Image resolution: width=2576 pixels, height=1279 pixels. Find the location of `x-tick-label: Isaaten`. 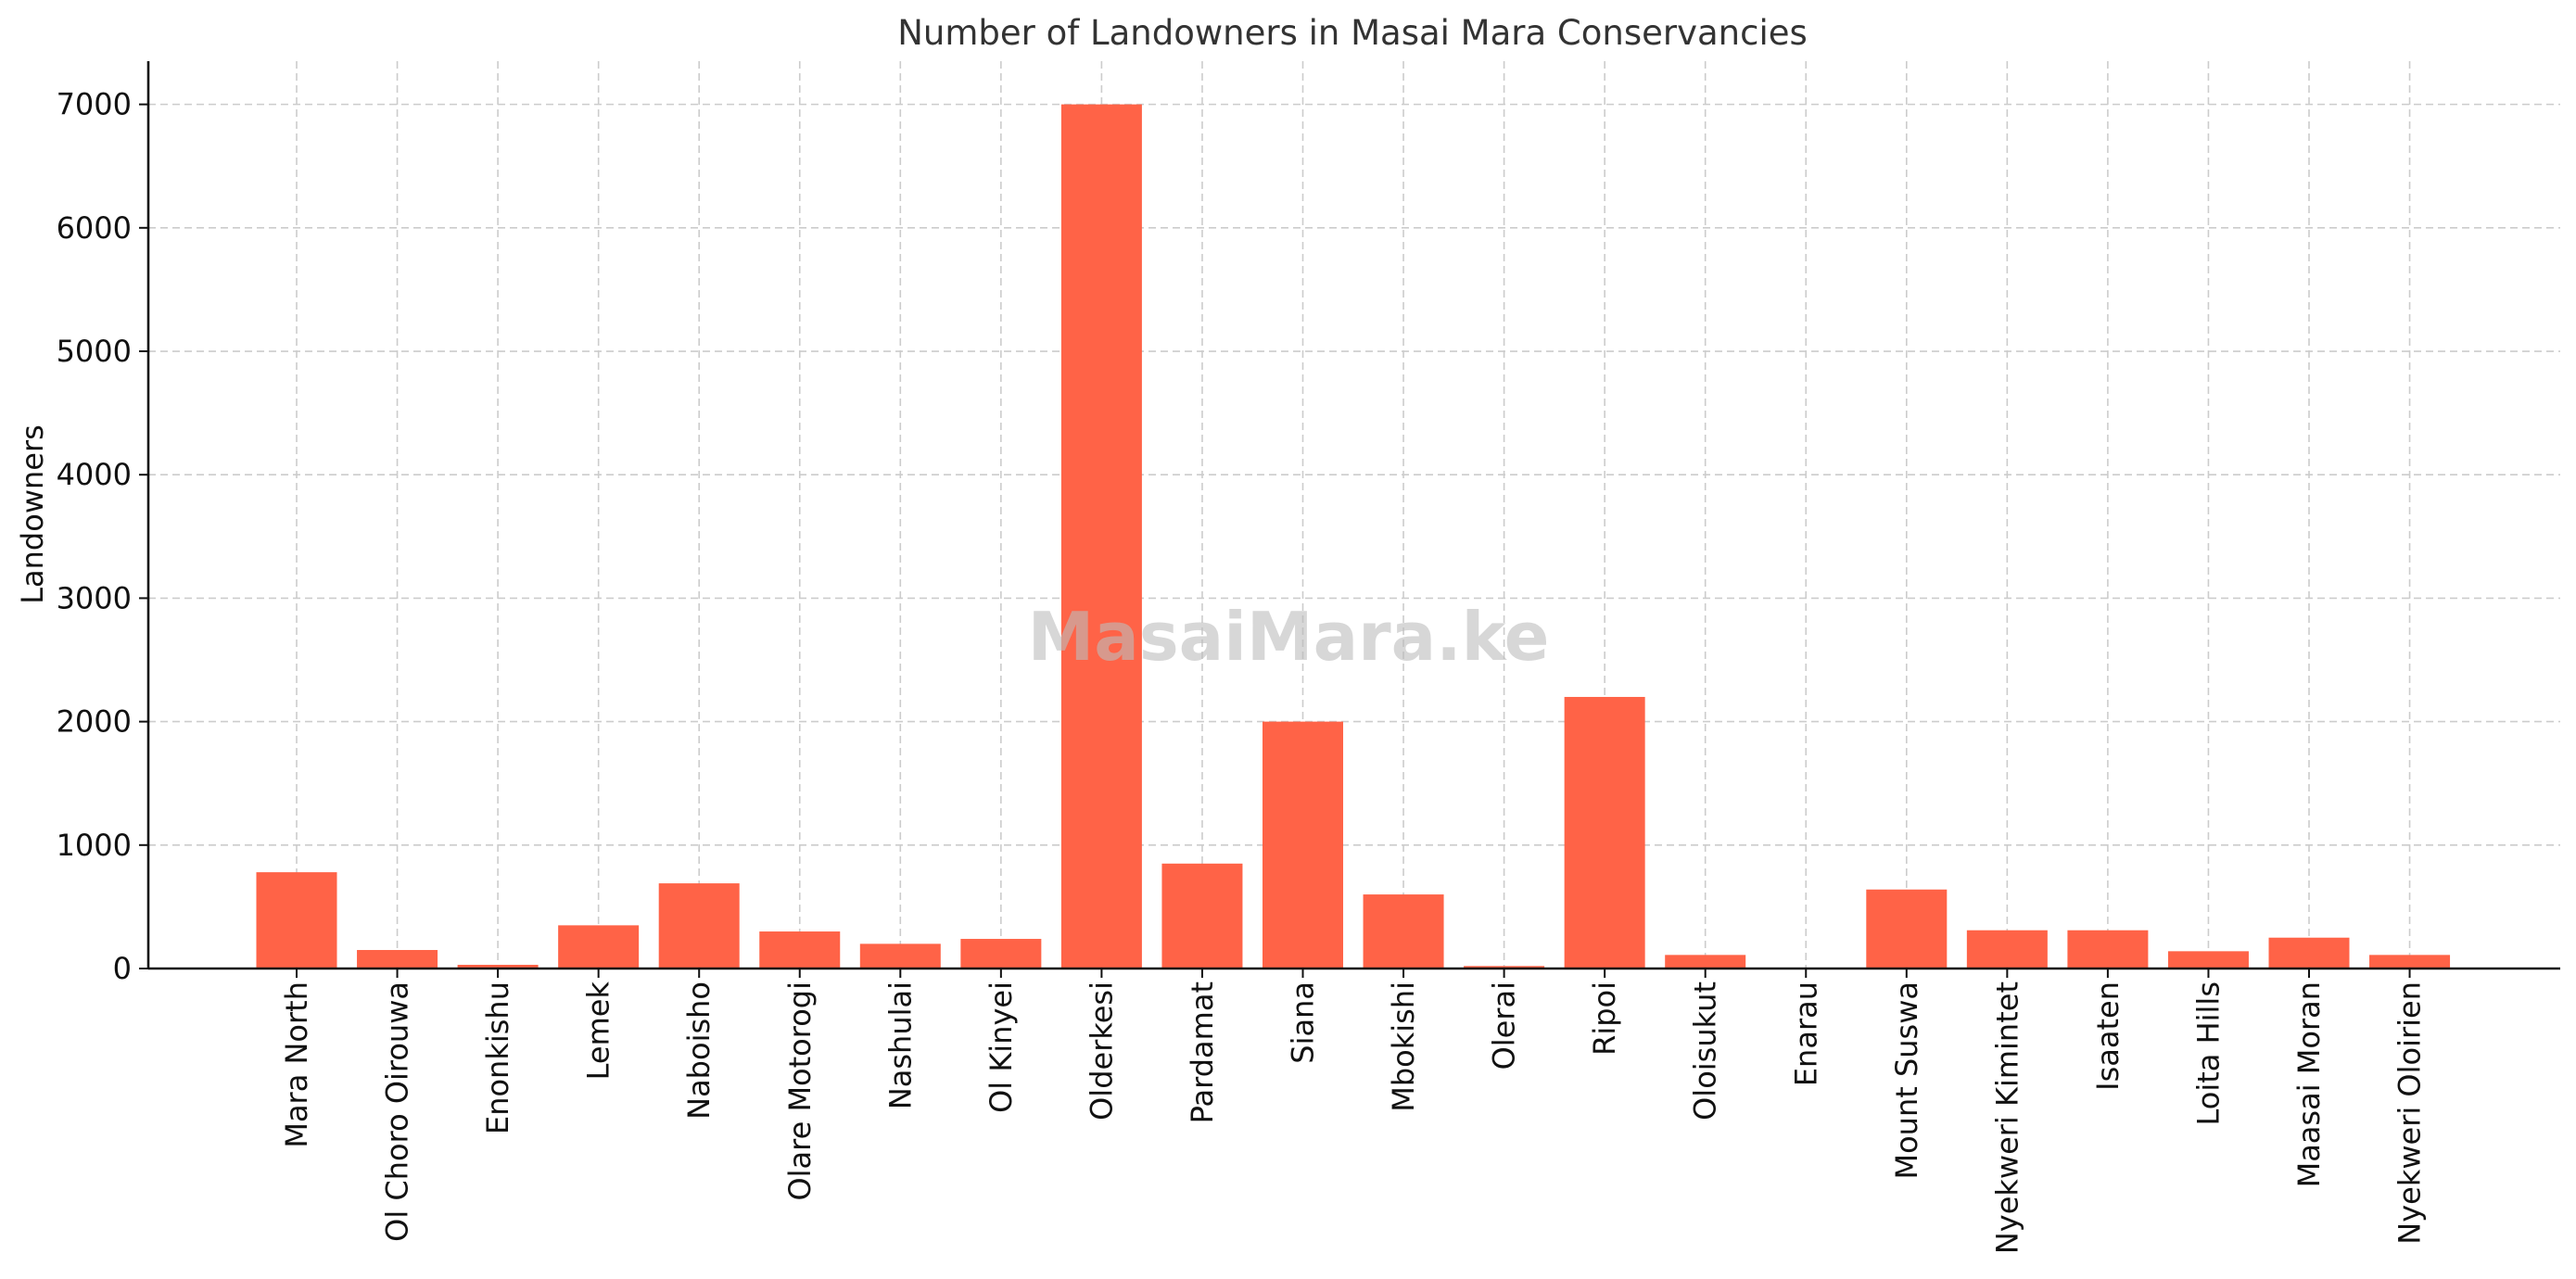

x-tick-label: Isaaten is located at coordinates (2108, 1036).